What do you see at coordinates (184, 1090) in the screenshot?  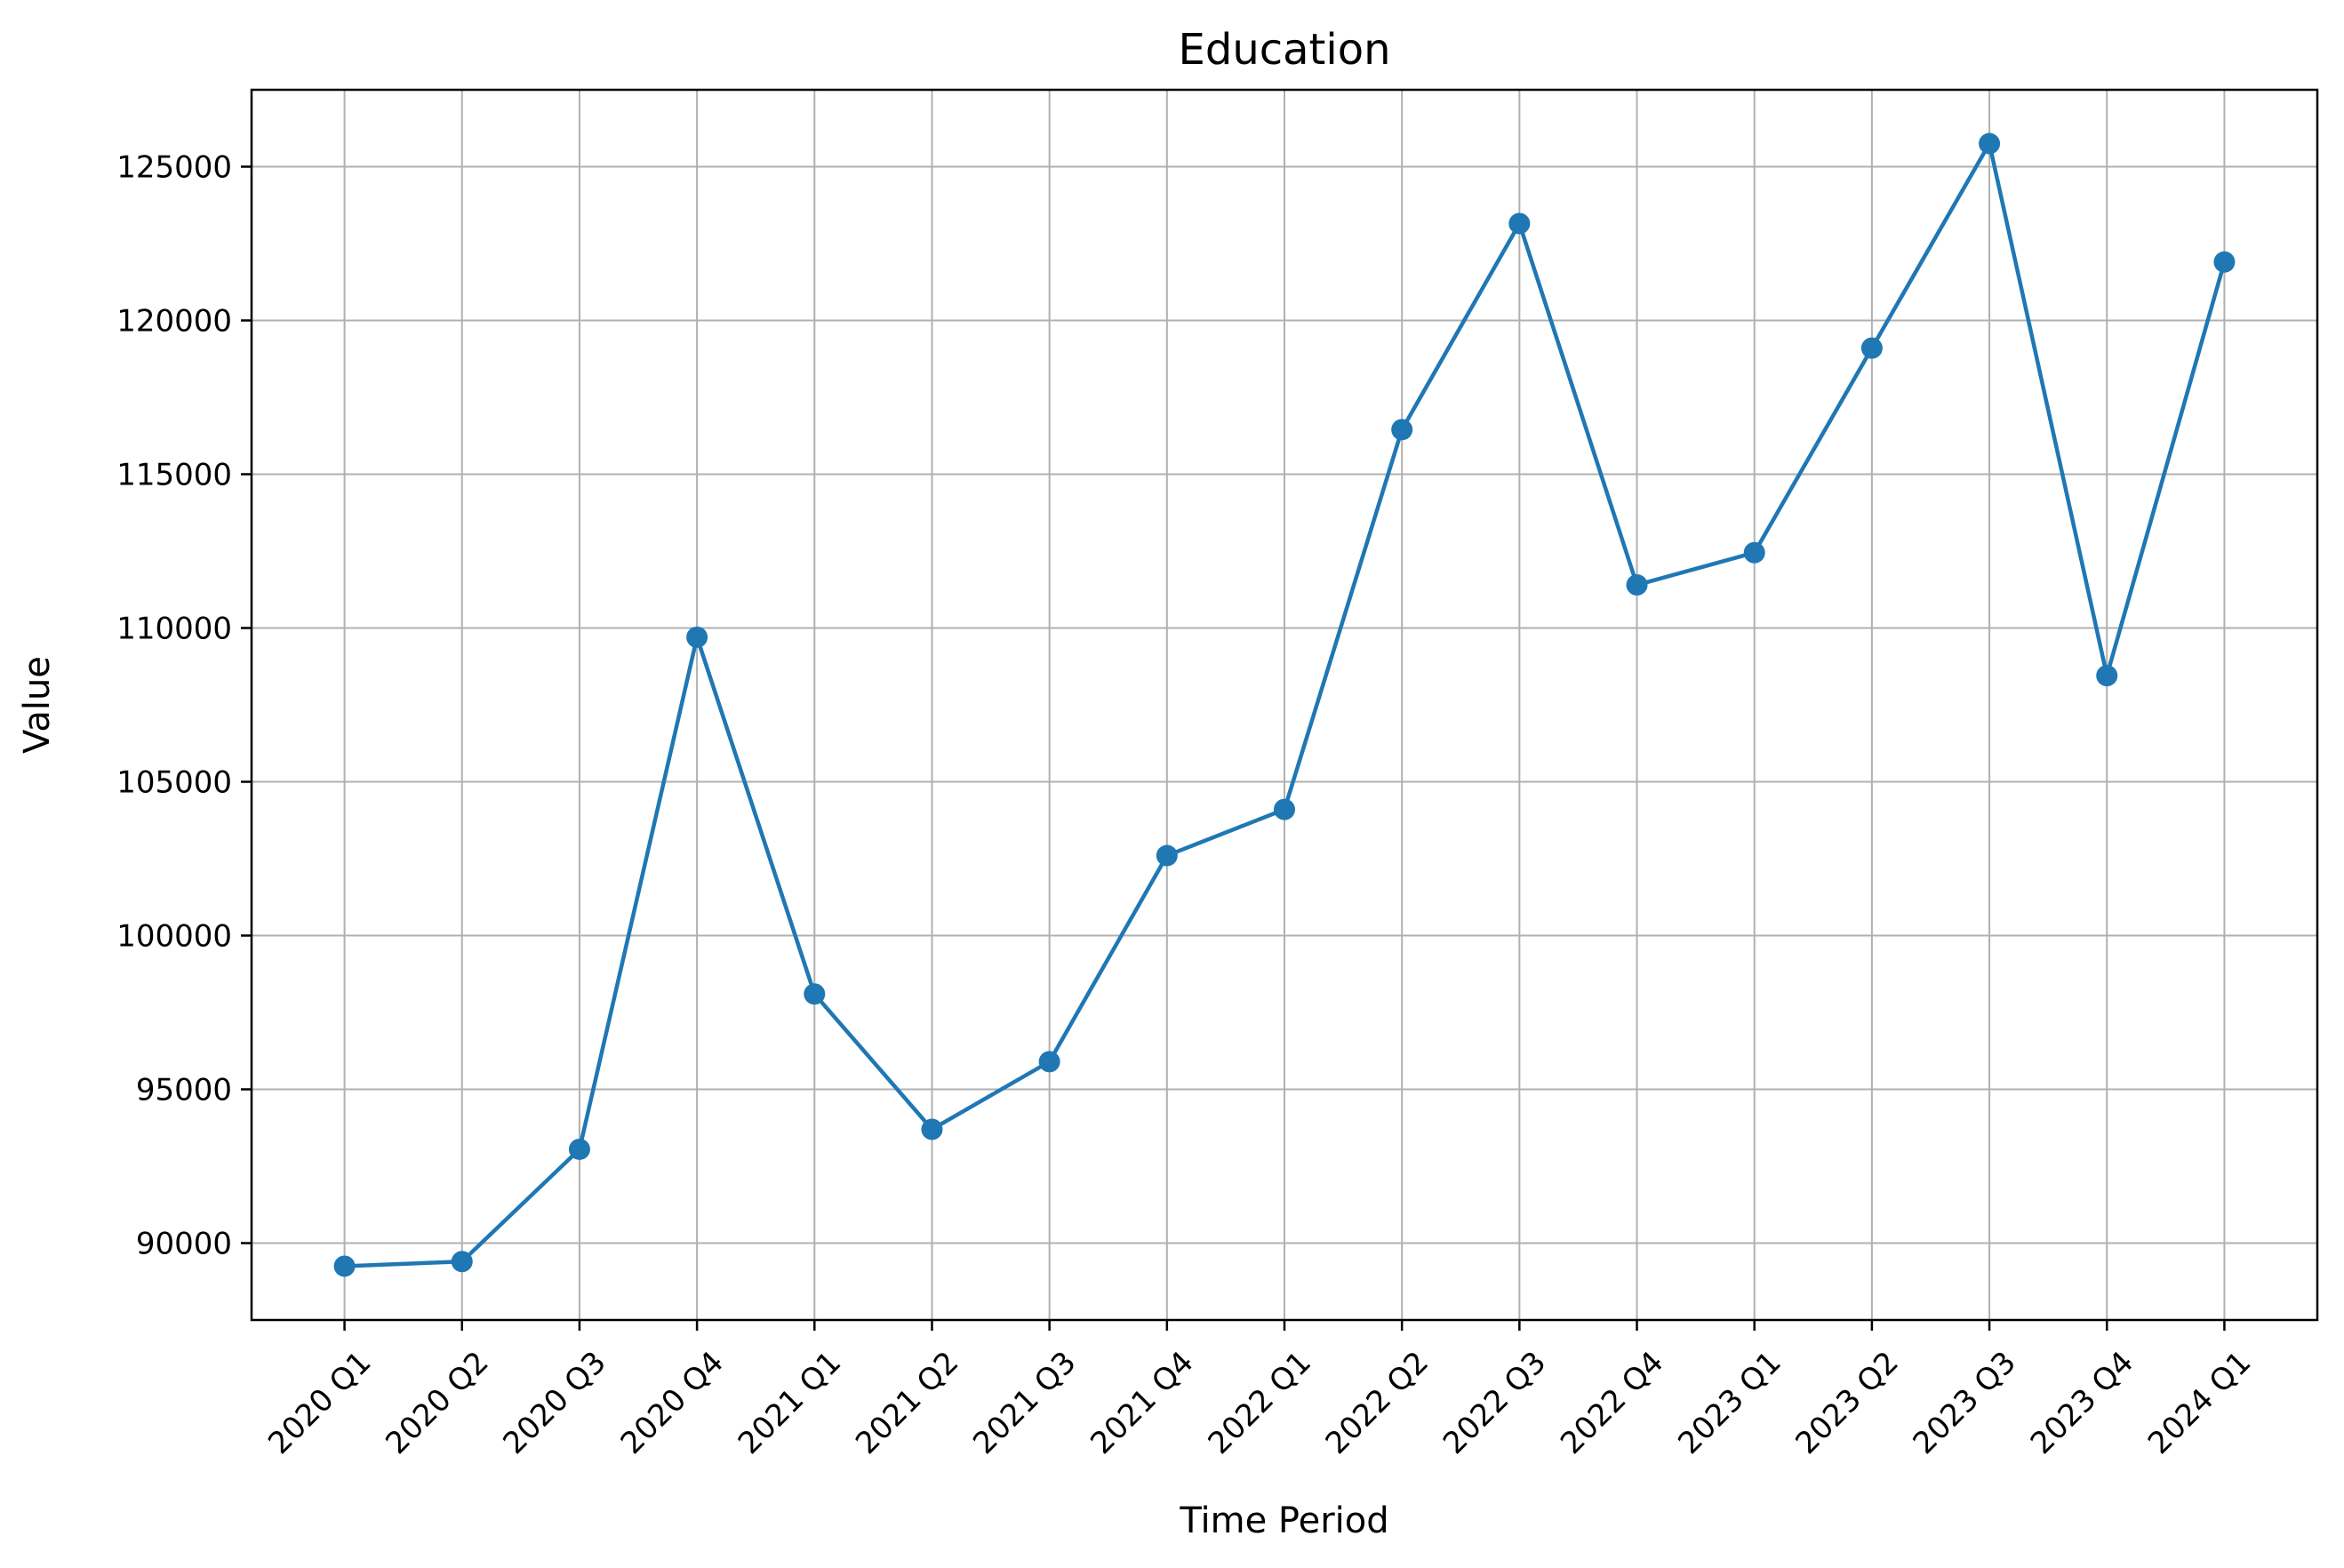 I see `y-tick-label: 95000` at bounding box center [184, 1090].